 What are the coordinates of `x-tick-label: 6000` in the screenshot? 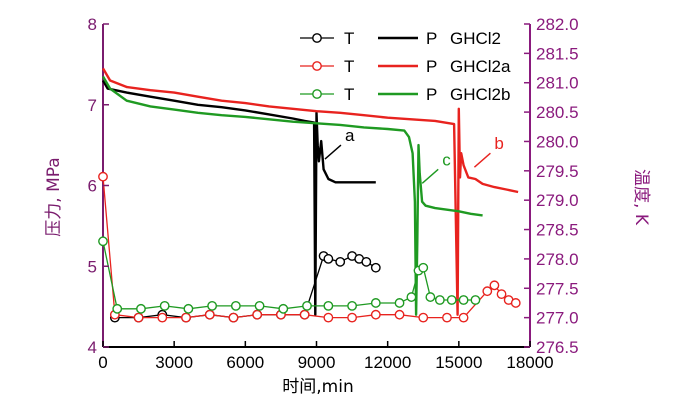 It's located at (245, 362).